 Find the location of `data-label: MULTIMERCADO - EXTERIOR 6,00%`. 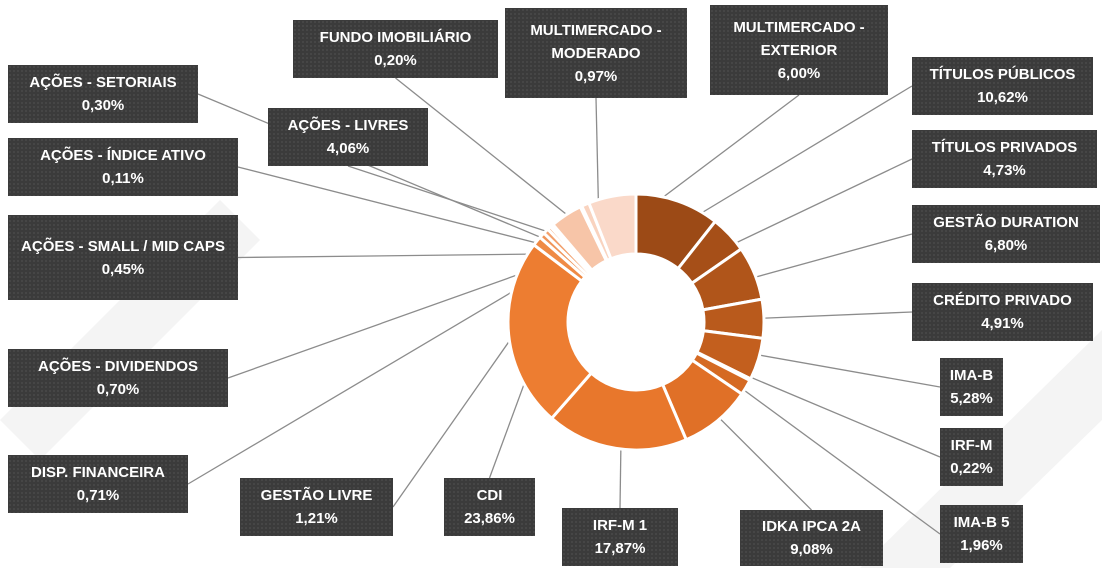

data-label: MULTIMERCADO - EXTERIOR 6,00% is located at coordinates (799, 50).